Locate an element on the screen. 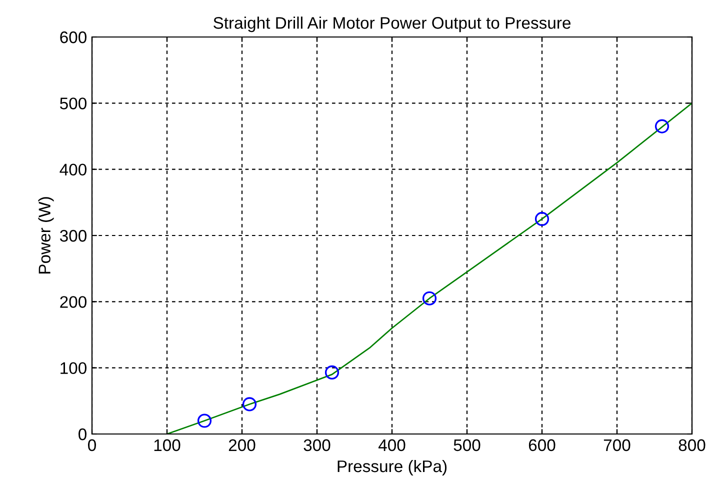 The image size is (713, 496). y-tick-label: 600 is located at coordinates (73, 37).